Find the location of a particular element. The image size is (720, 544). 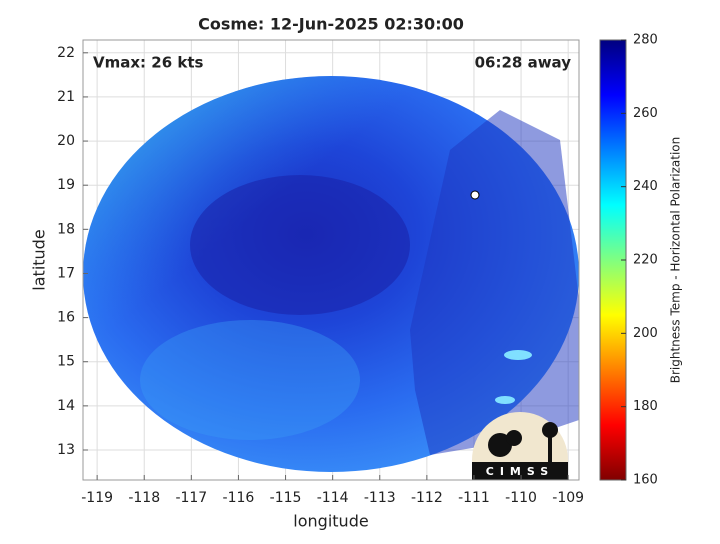

x-tick-label: -118 is located at coordinates (144, 498).